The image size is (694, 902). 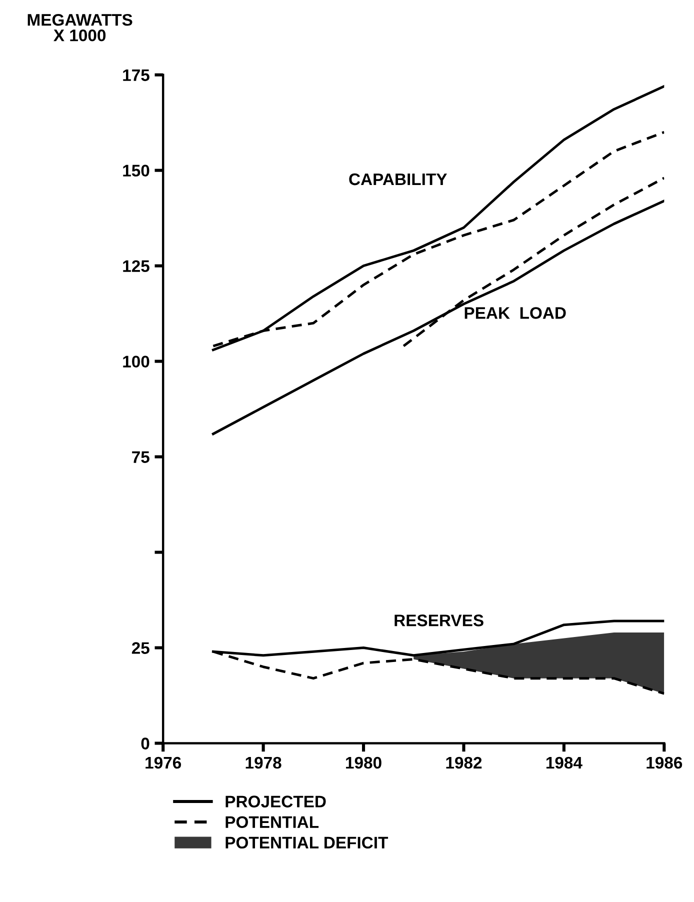 I want to click on annotation: RESERVES, so click(x=439, y=620).